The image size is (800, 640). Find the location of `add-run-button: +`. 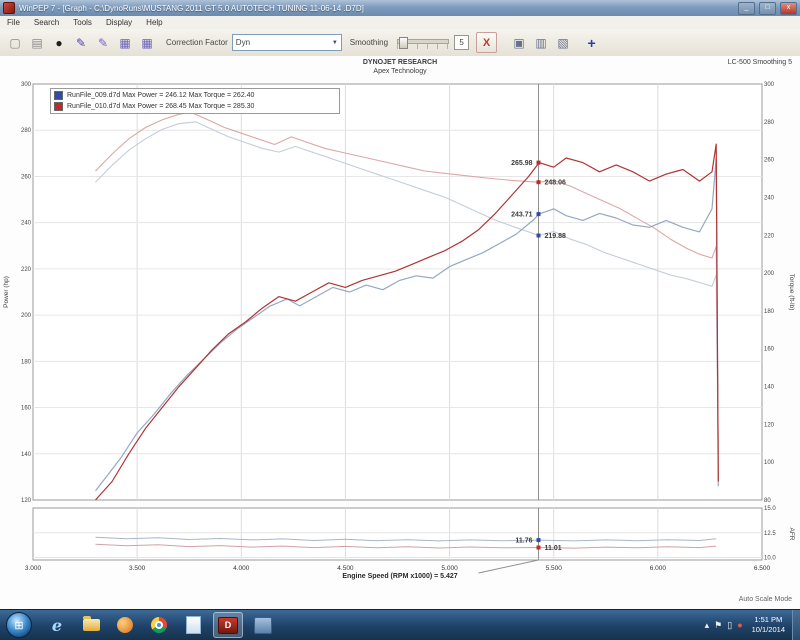

add-run-button: + is located at coordinates (591, 42).